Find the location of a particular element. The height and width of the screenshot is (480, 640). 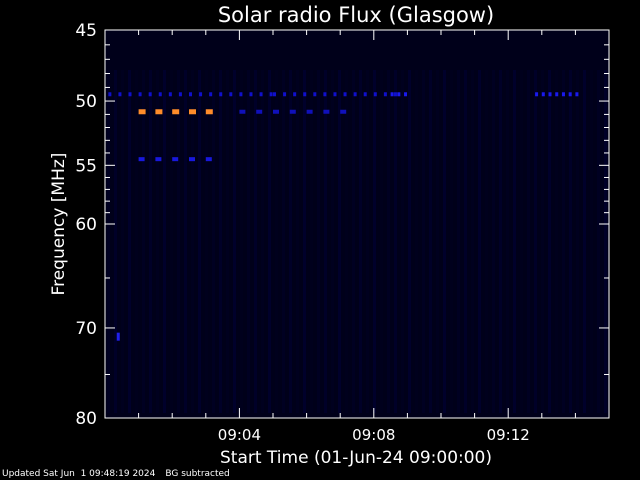

x-axis-label: Start Time (01-Jun-24 09:00:00) is located at coordinates (356, 458).